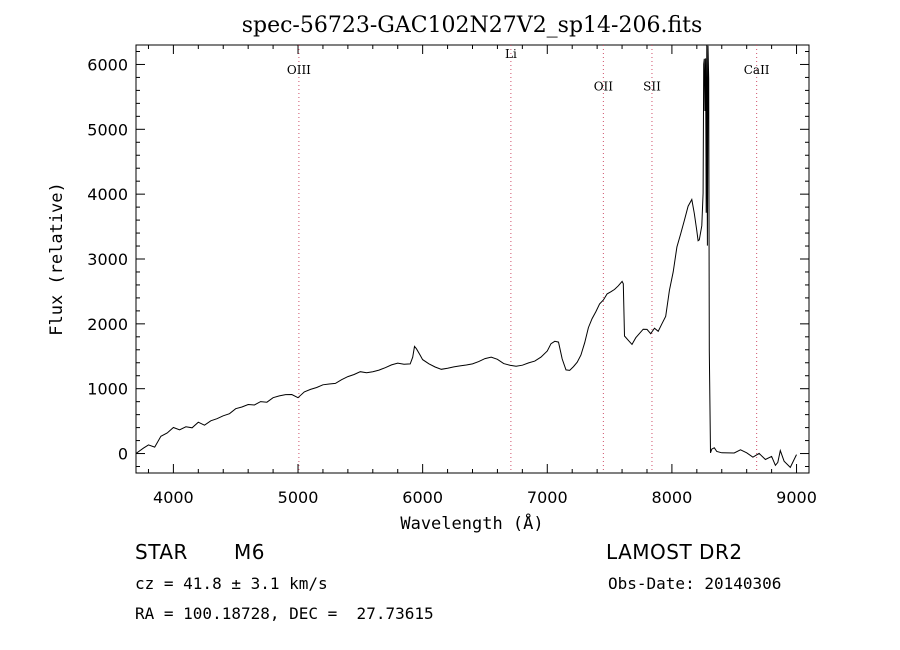 This screenshot has height=650, width=900. I want to click on y-tick-label: 5000, so click(107, 129).